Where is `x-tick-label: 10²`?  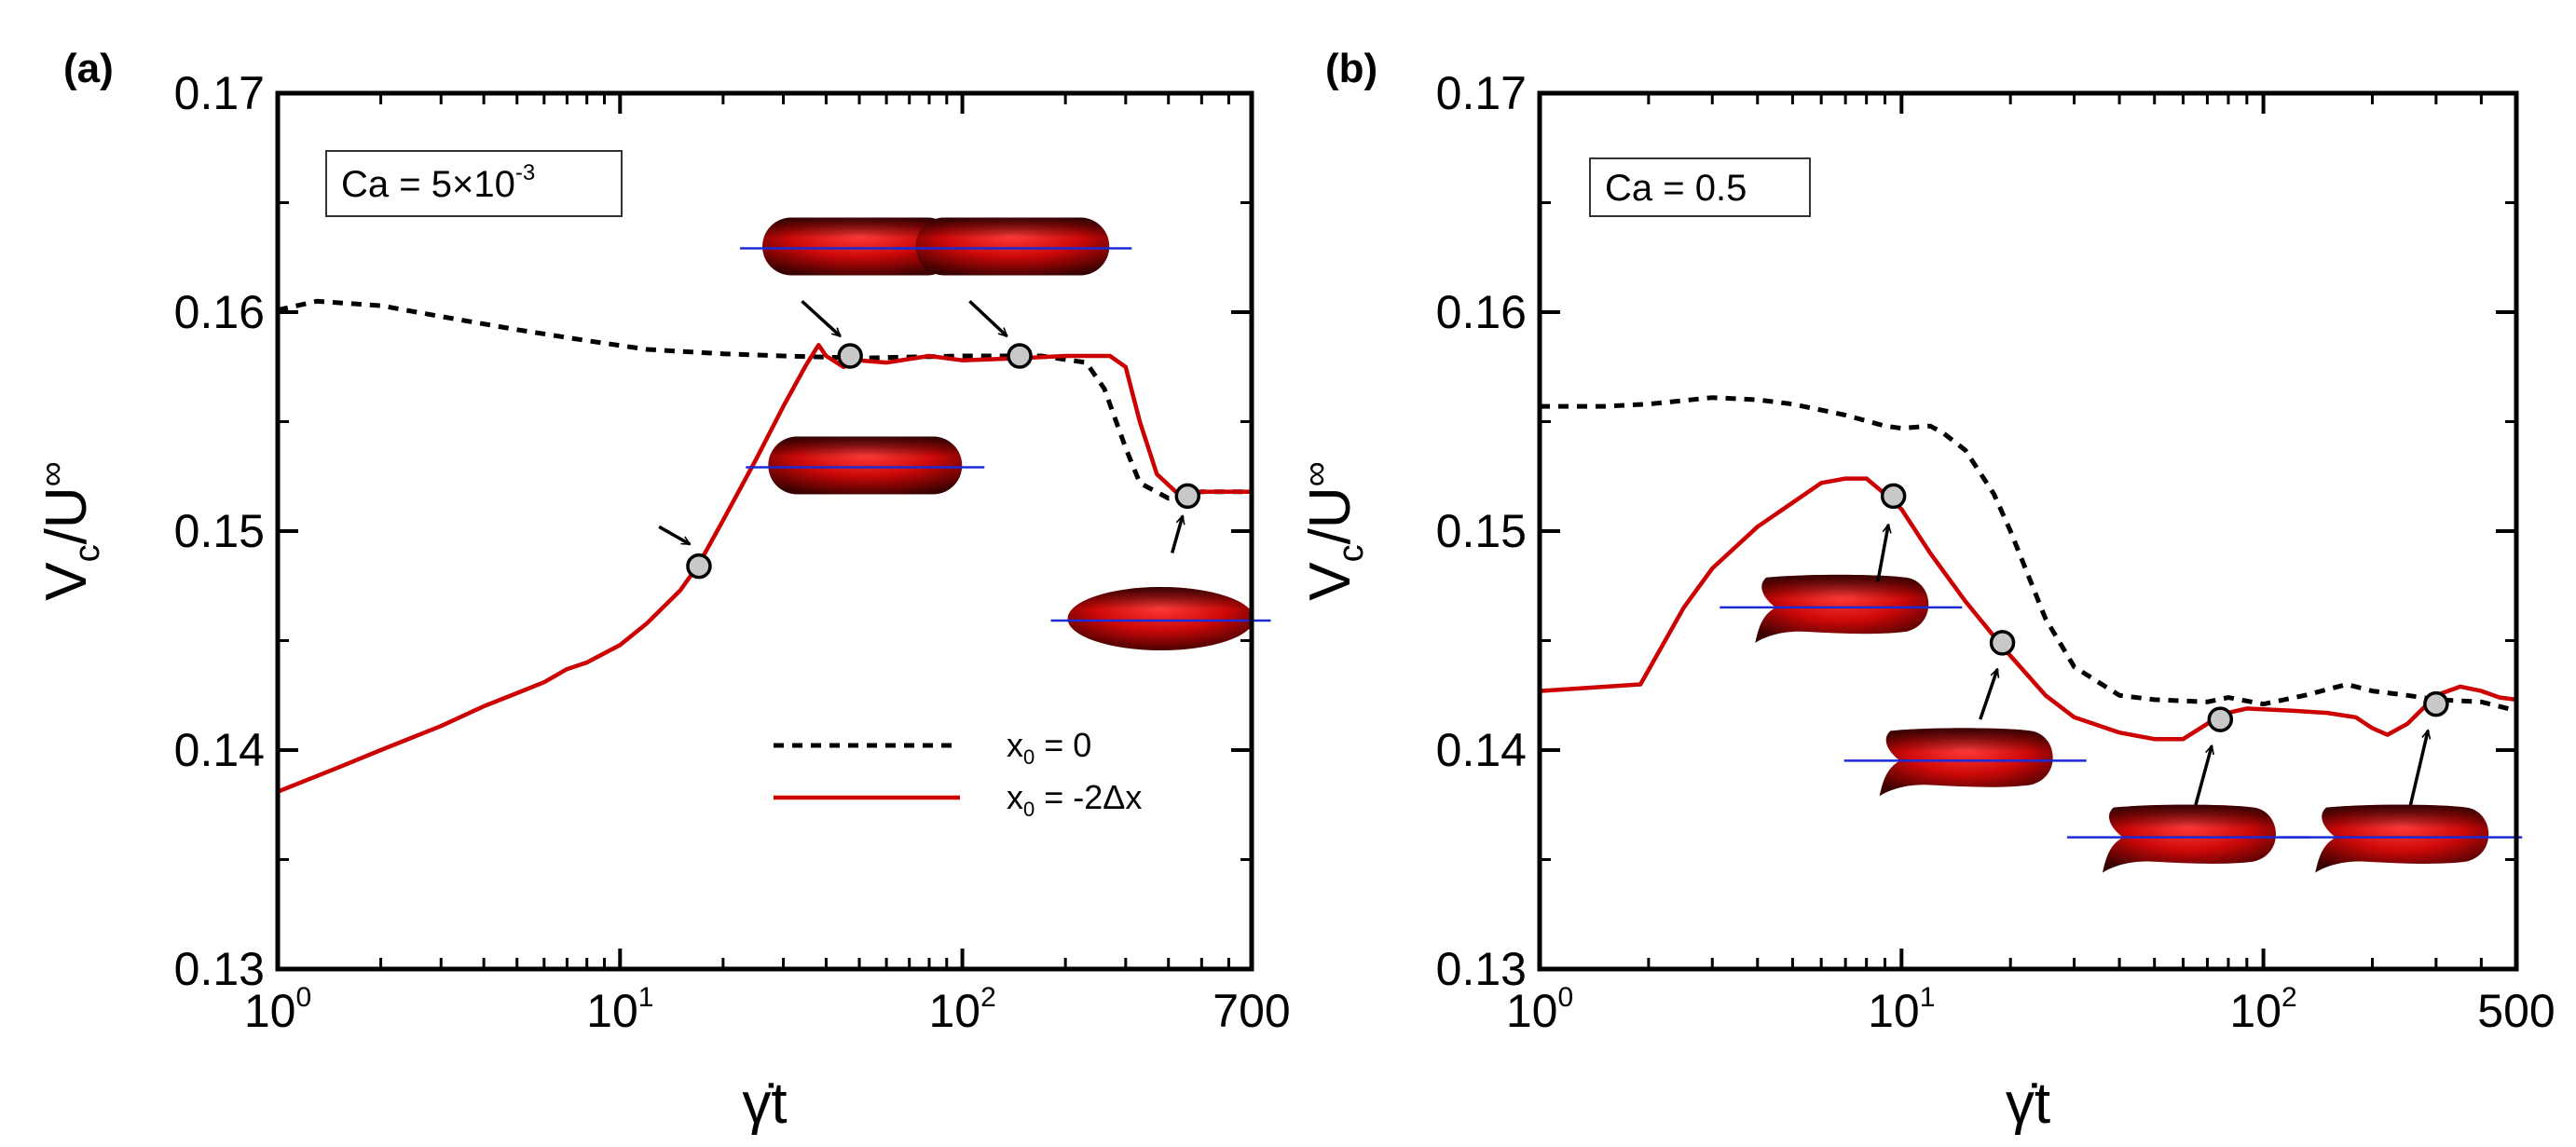 x-tick-label: 10² is located at coordinates (962, 1009).